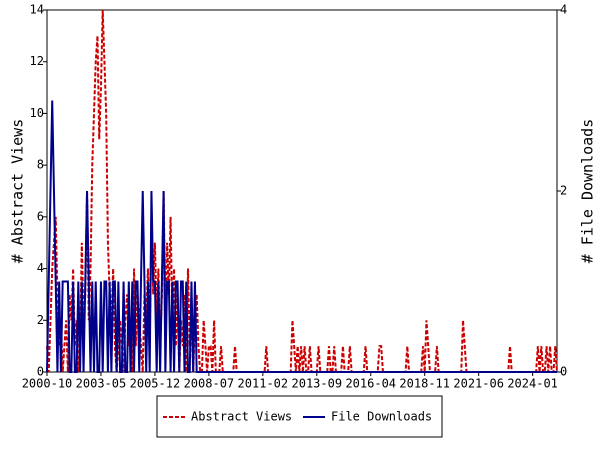  What do you see at coordinates (18, 191) in the screenshot?
I see `y-axis-label: # Abstract Views` at bounding box center [18, 191].